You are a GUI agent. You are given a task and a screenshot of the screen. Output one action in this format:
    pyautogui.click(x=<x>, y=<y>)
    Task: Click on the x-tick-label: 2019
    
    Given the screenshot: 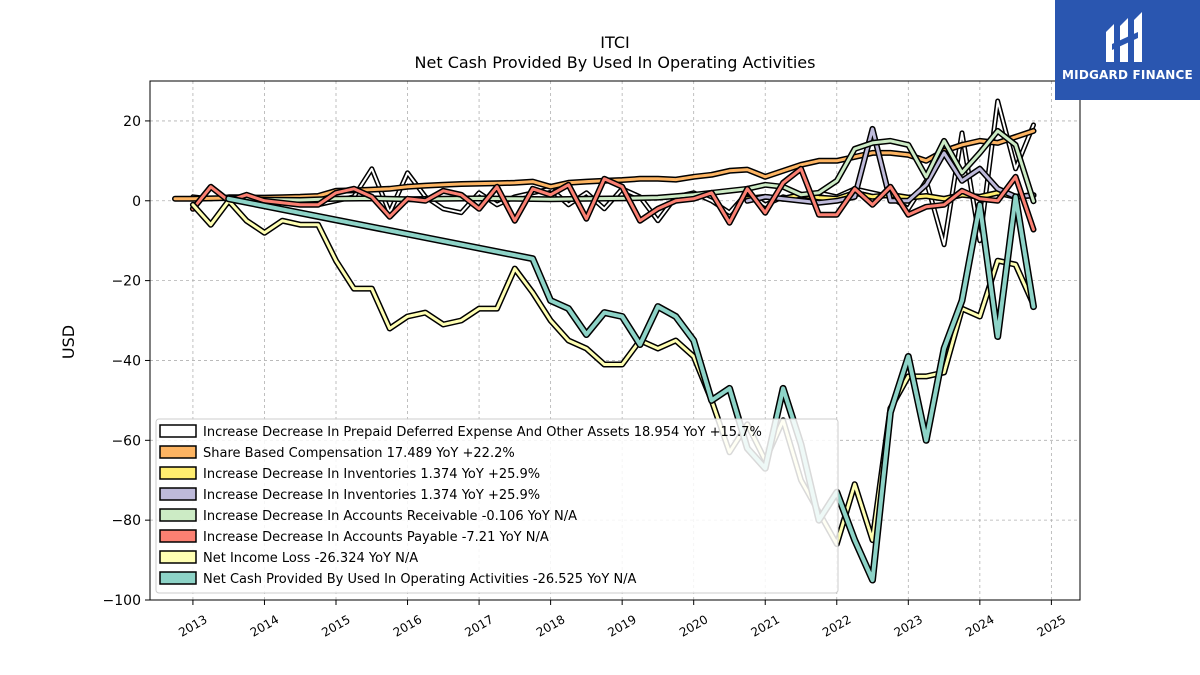 What is the action you would take?
    pyautogui.click(x=621, y=625)
    